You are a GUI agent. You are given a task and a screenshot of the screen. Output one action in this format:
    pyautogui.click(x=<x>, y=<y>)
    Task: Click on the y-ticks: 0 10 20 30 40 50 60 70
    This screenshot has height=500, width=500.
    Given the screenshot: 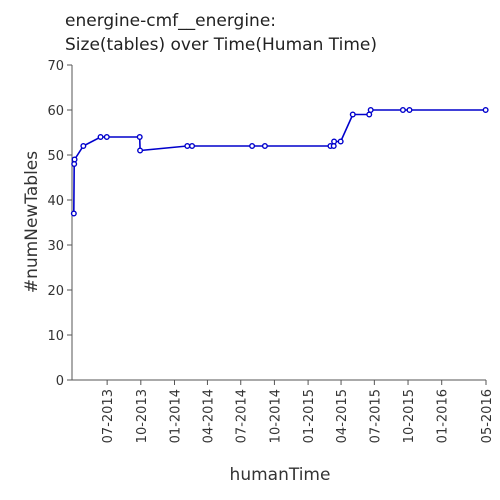 What is the action you would take?
    pyautogui.click(x=59, y=224)
    